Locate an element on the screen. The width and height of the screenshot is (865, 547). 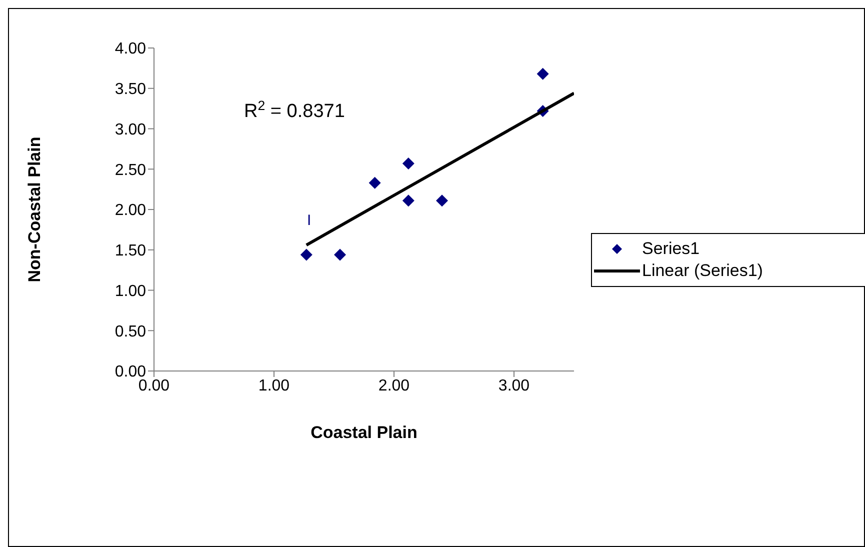
x-tick-label: 2.00 is located at coordinates (394, 385).